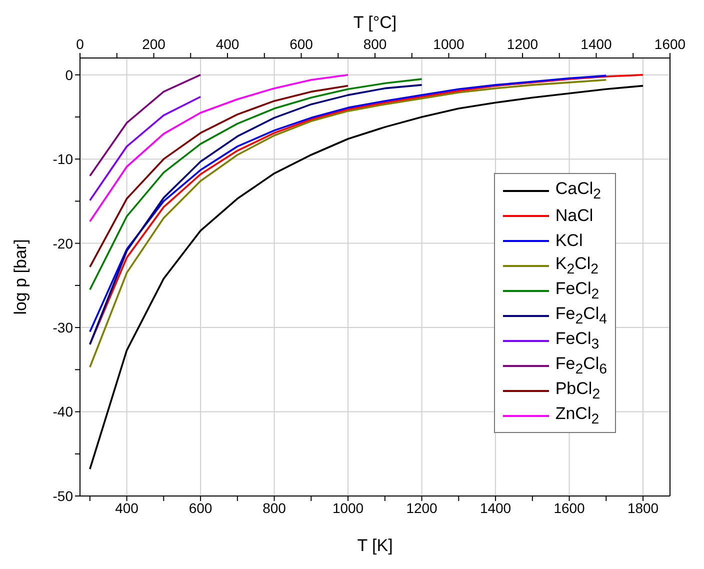 This screenshot has height=569, width=704. I want to click on x2-axis-title: T [°C], so click(375, 22).